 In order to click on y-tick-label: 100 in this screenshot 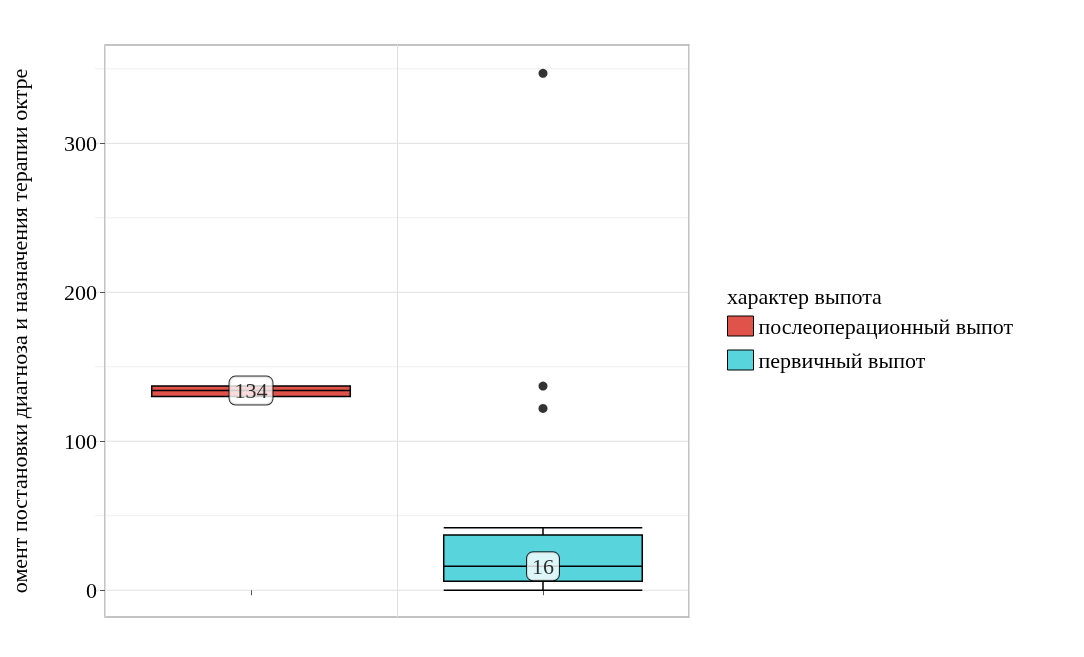, I will do `click(80, 441)`.